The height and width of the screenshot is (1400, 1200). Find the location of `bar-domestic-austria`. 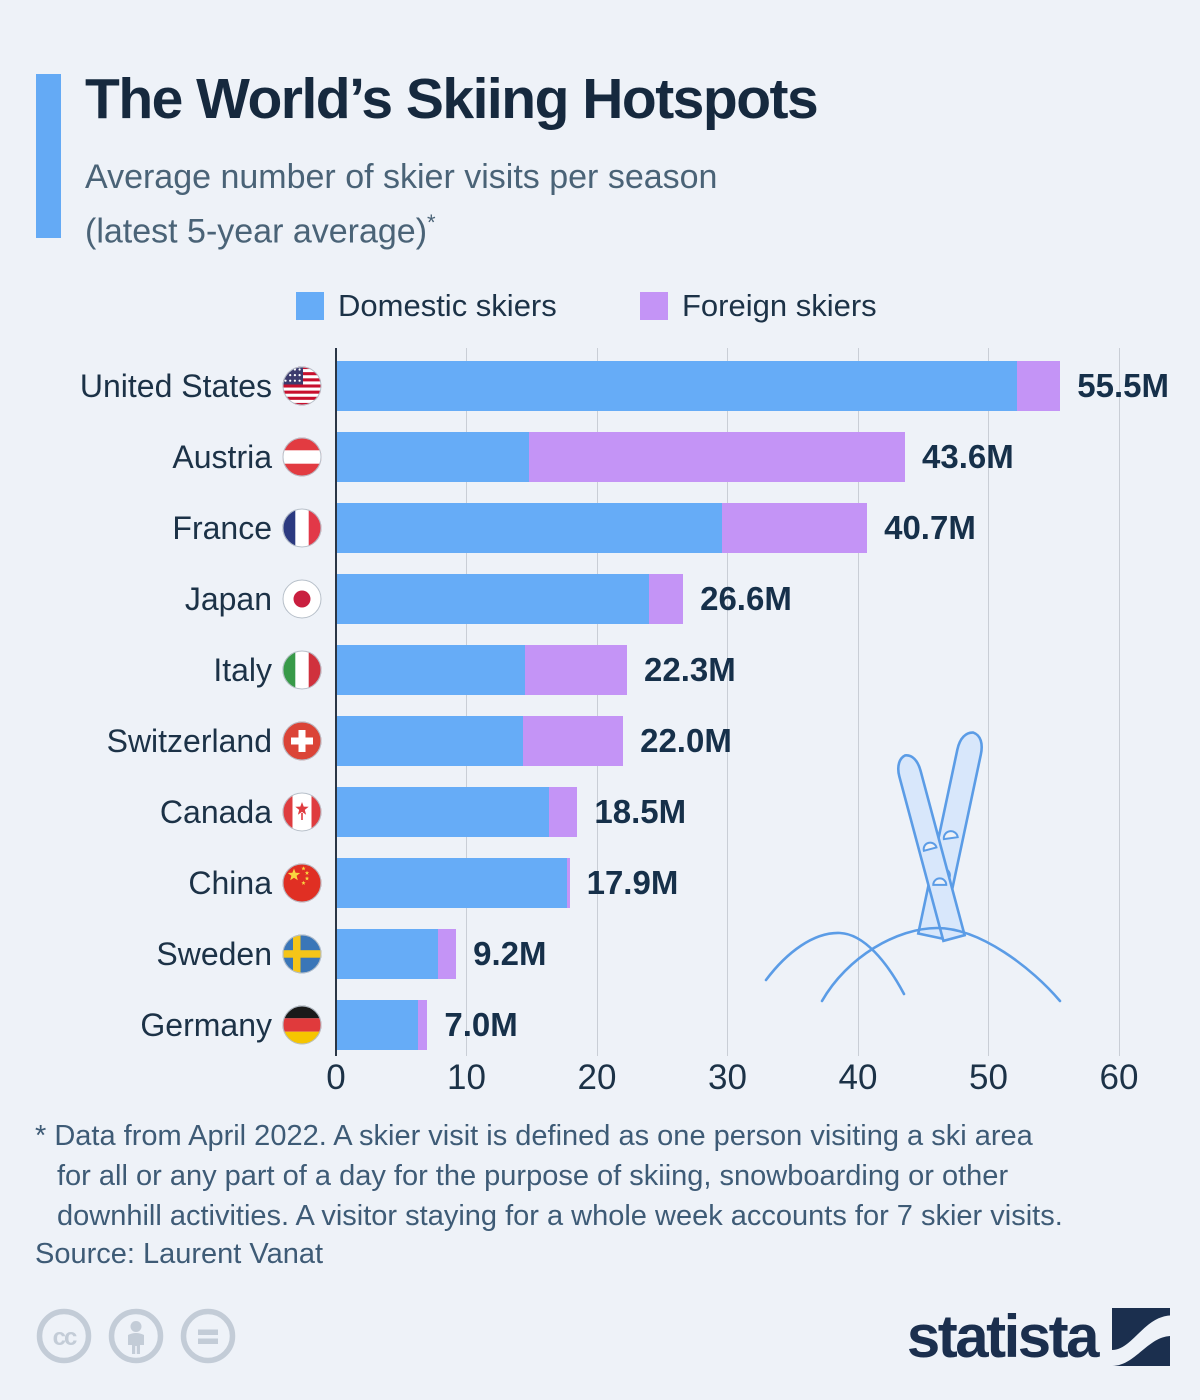

bar-domestic-austria is located at coordinates (433, 457).